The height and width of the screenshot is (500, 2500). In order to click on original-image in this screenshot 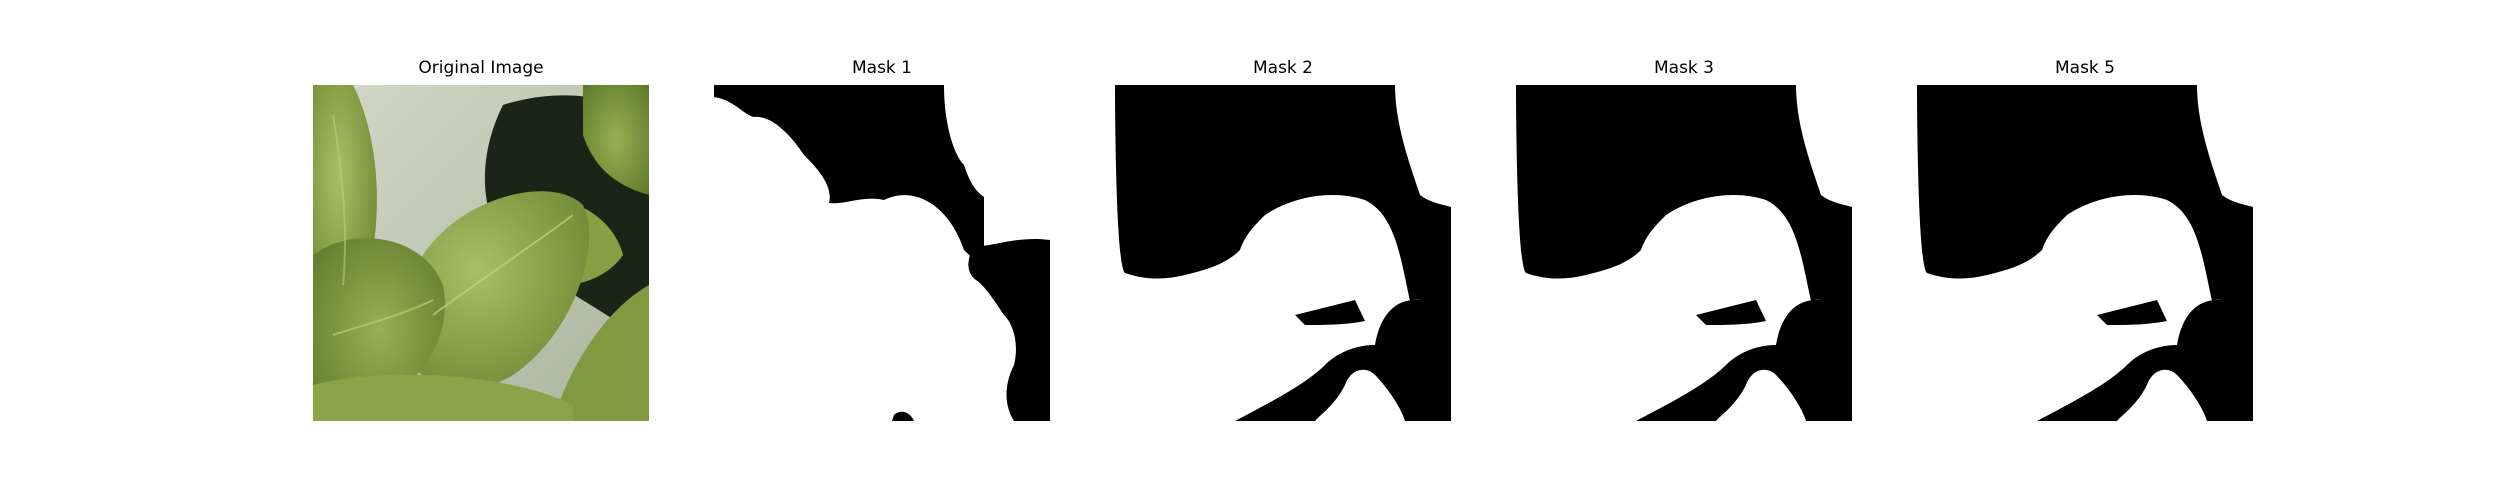, I will do `click(481, 253)`.